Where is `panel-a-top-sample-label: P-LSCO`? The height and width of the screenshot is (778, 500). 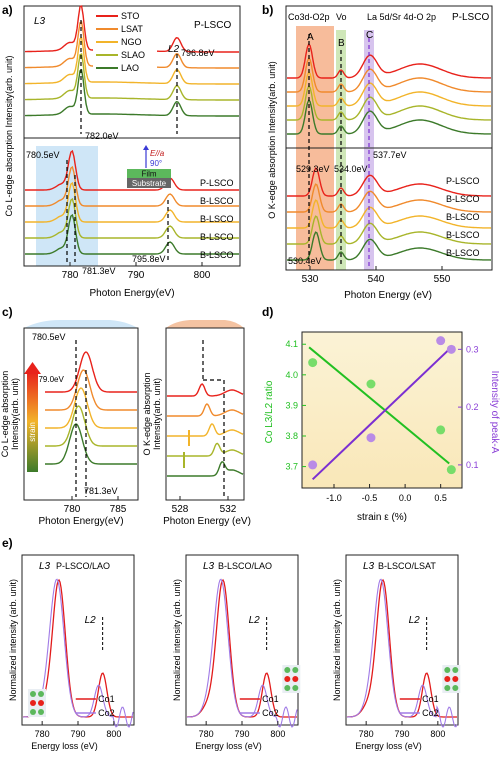
panel-a-top-sample-label: P-LSCO is located at coordinates (212, 25).